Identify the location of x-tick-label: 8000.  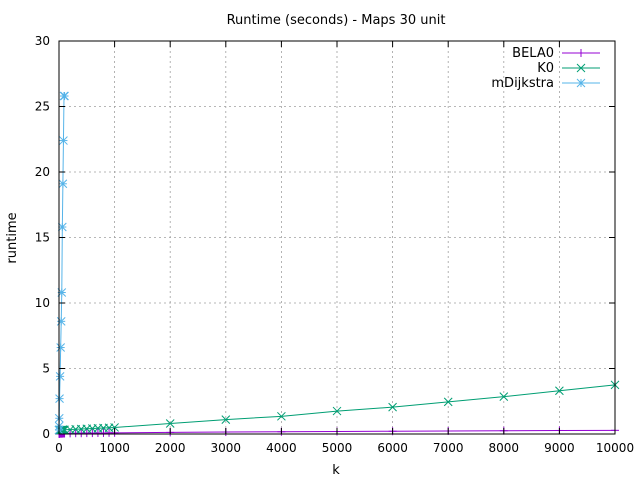
(504, 448).